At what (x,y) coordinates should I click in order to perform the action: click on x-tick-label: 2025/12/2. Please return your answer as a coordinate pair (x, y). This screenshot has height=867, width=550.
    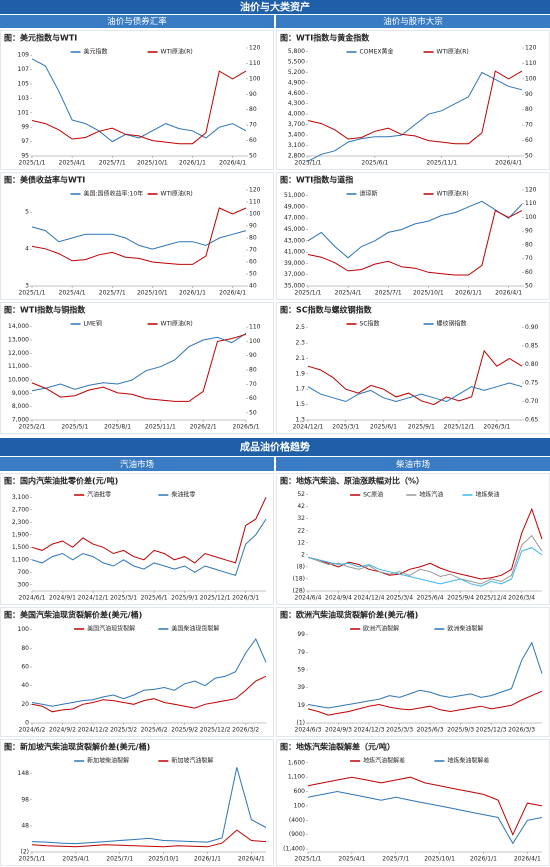
    Looking at the image, I should click on (215, 730).